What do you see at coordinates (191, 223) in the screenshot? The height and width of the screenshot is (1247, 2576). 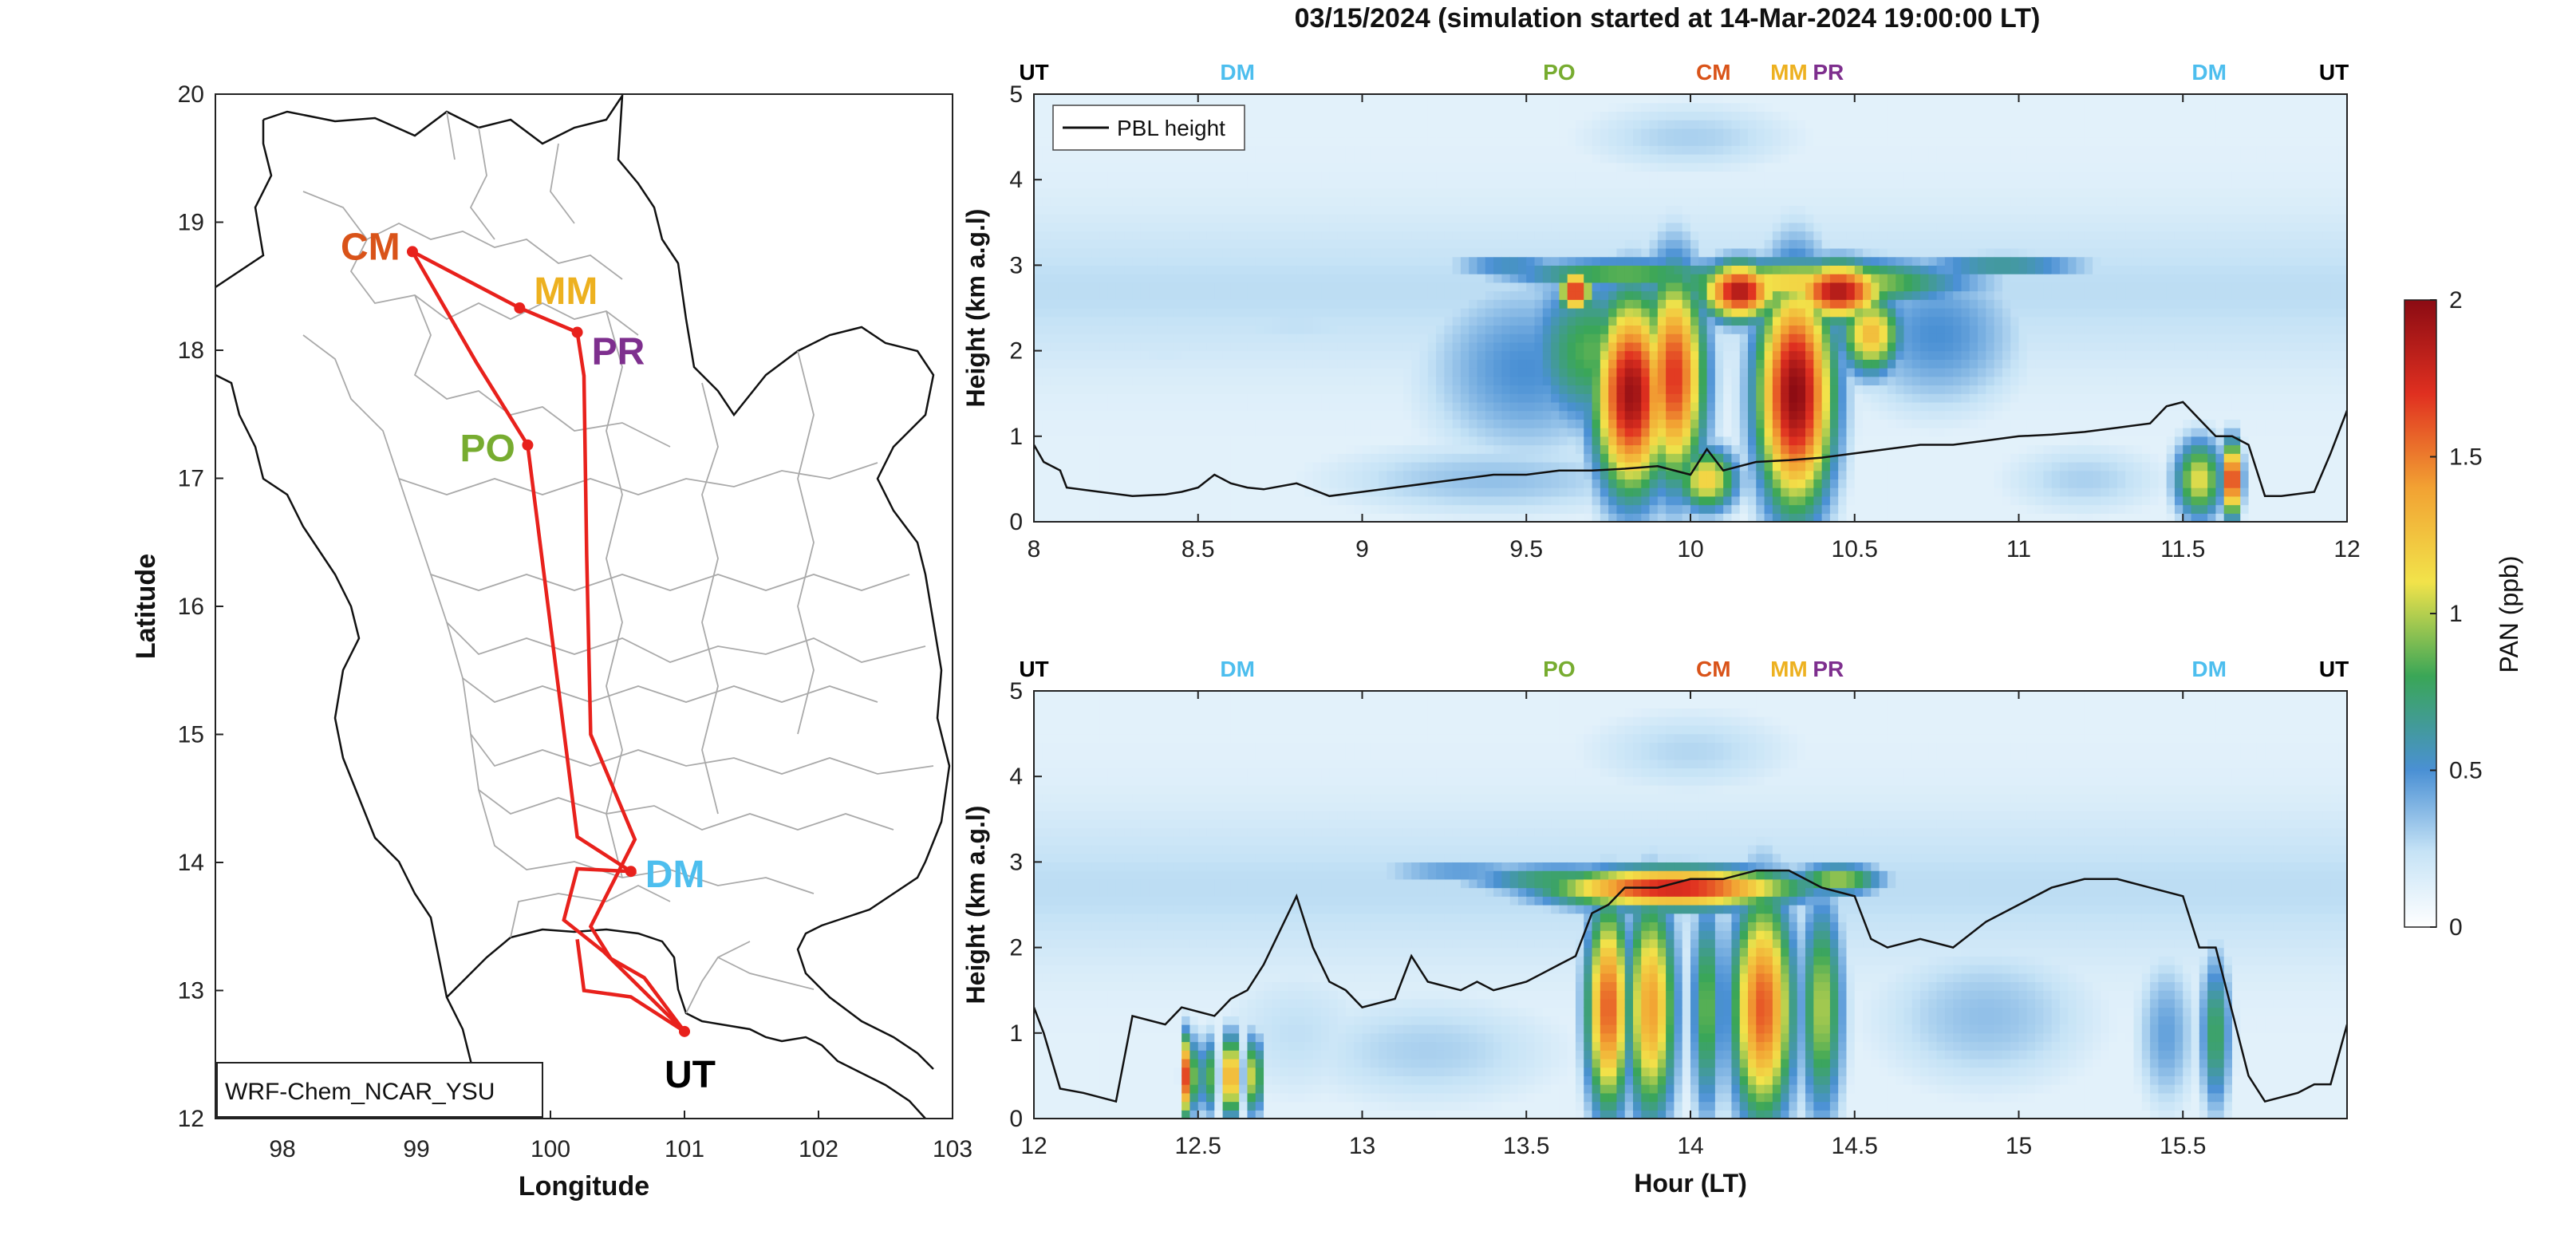 I see `map-ytick-label: 19` at bounding box center [191, 223].